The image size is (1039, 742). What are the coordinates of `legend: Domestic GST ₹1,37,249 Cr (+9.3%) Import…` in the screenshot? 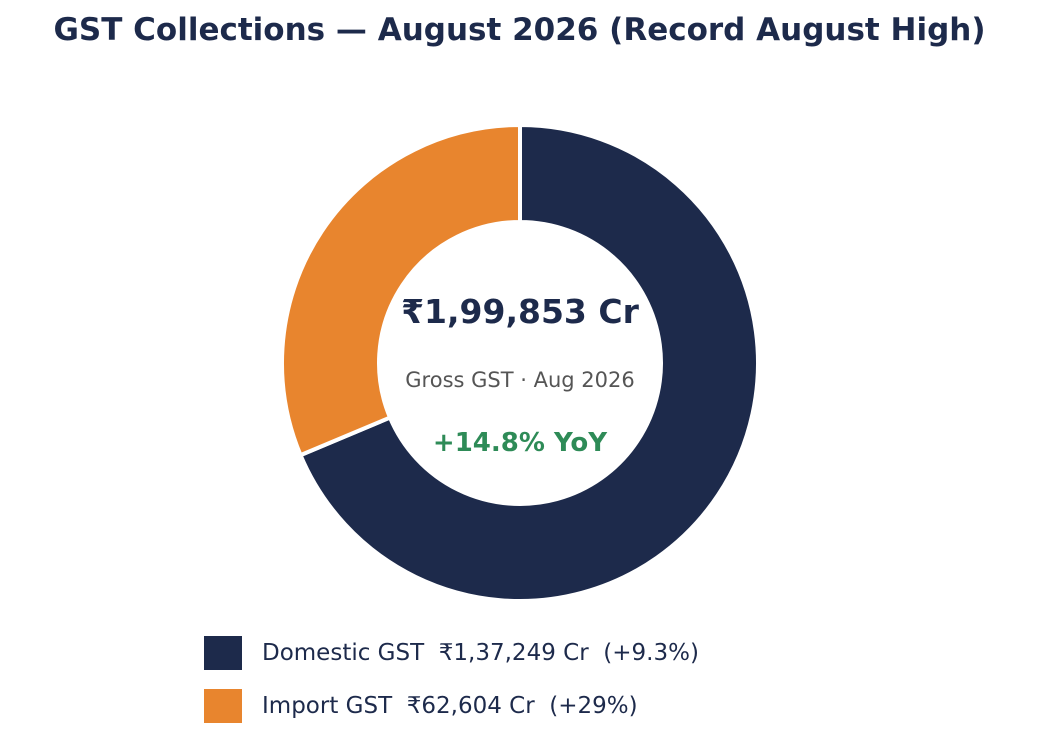 It's located at (451, 689).